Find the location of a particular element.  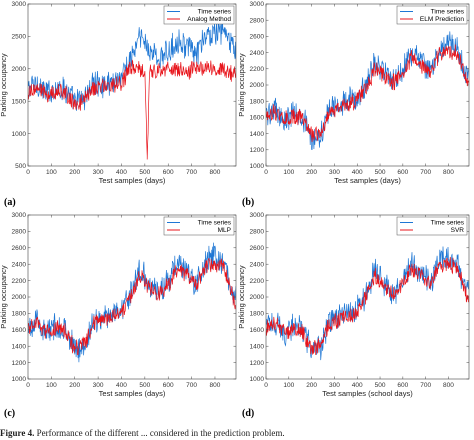

legend-entry: ELM Prediction is located at coordinates (442, 19).